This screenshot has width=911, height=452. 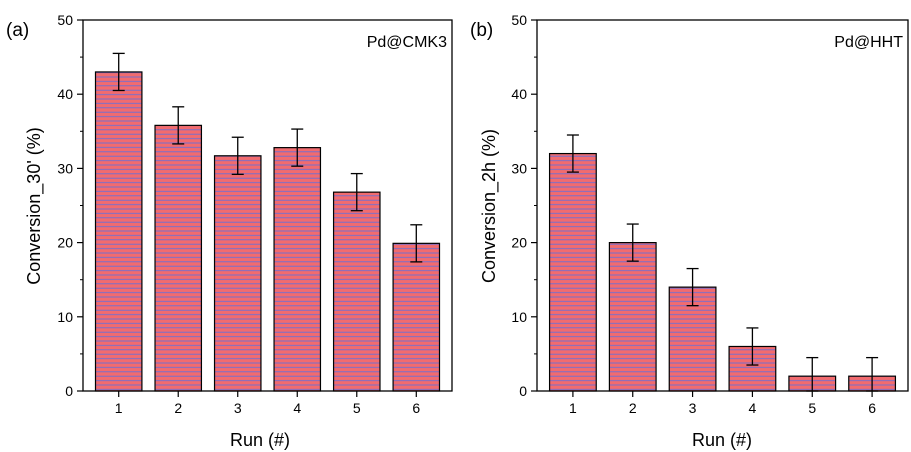 I want to click on y-tick-label-b-0: 0, so click(x=523, y=391).